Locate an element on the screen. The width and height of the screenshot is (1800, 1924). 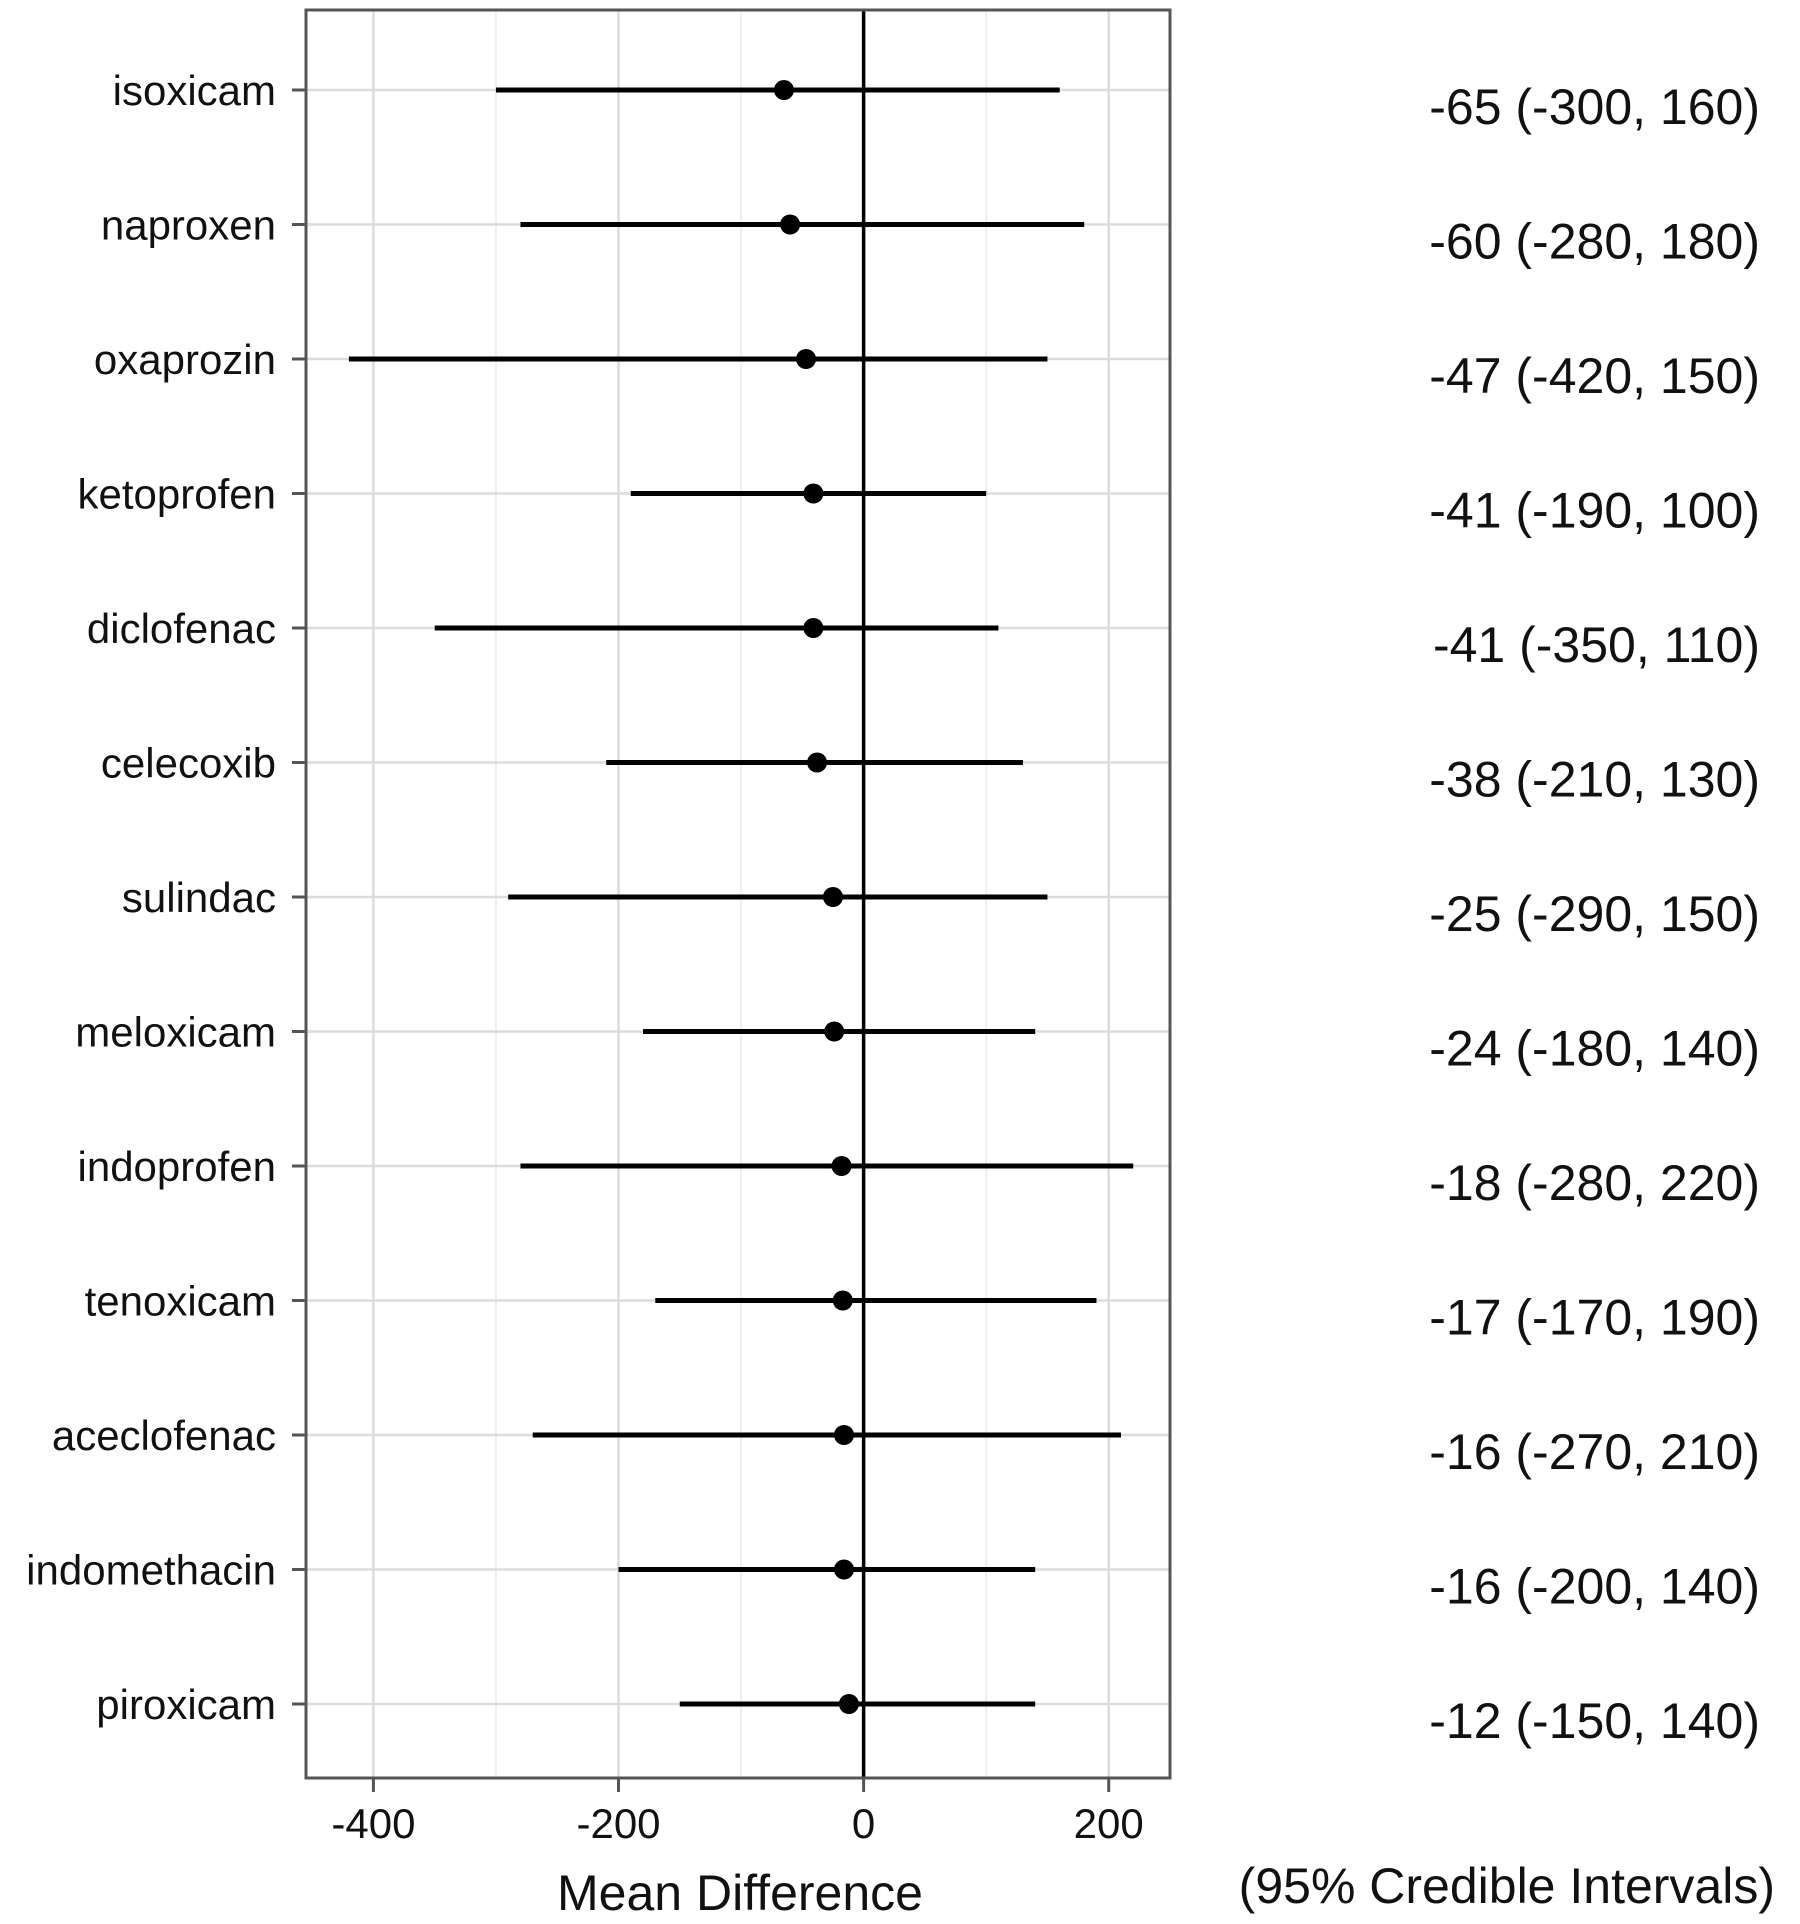
drug-label: oxaprozin is located at coordinates (185, 359).